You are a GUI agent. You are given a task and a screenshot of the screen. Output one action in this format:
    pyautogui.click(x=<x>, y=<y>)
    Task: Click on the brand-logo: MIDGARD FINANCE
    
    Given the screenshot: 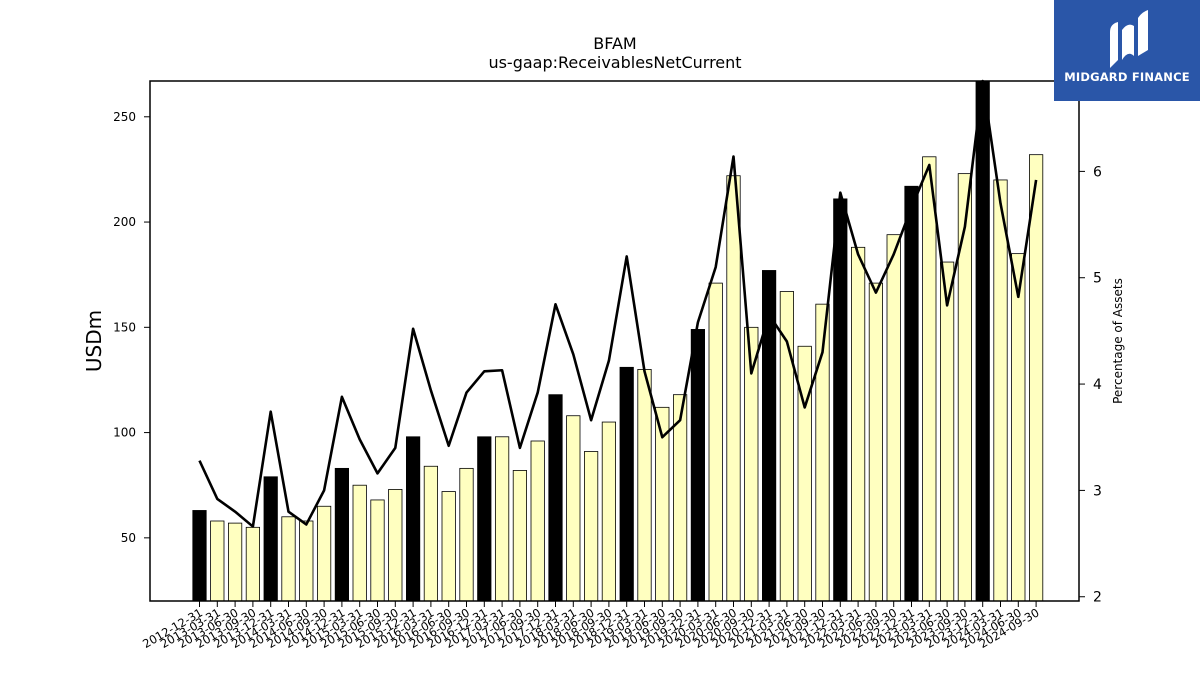 What is the action you would take?
    pyautogui.click(x=1127, y=50)
    